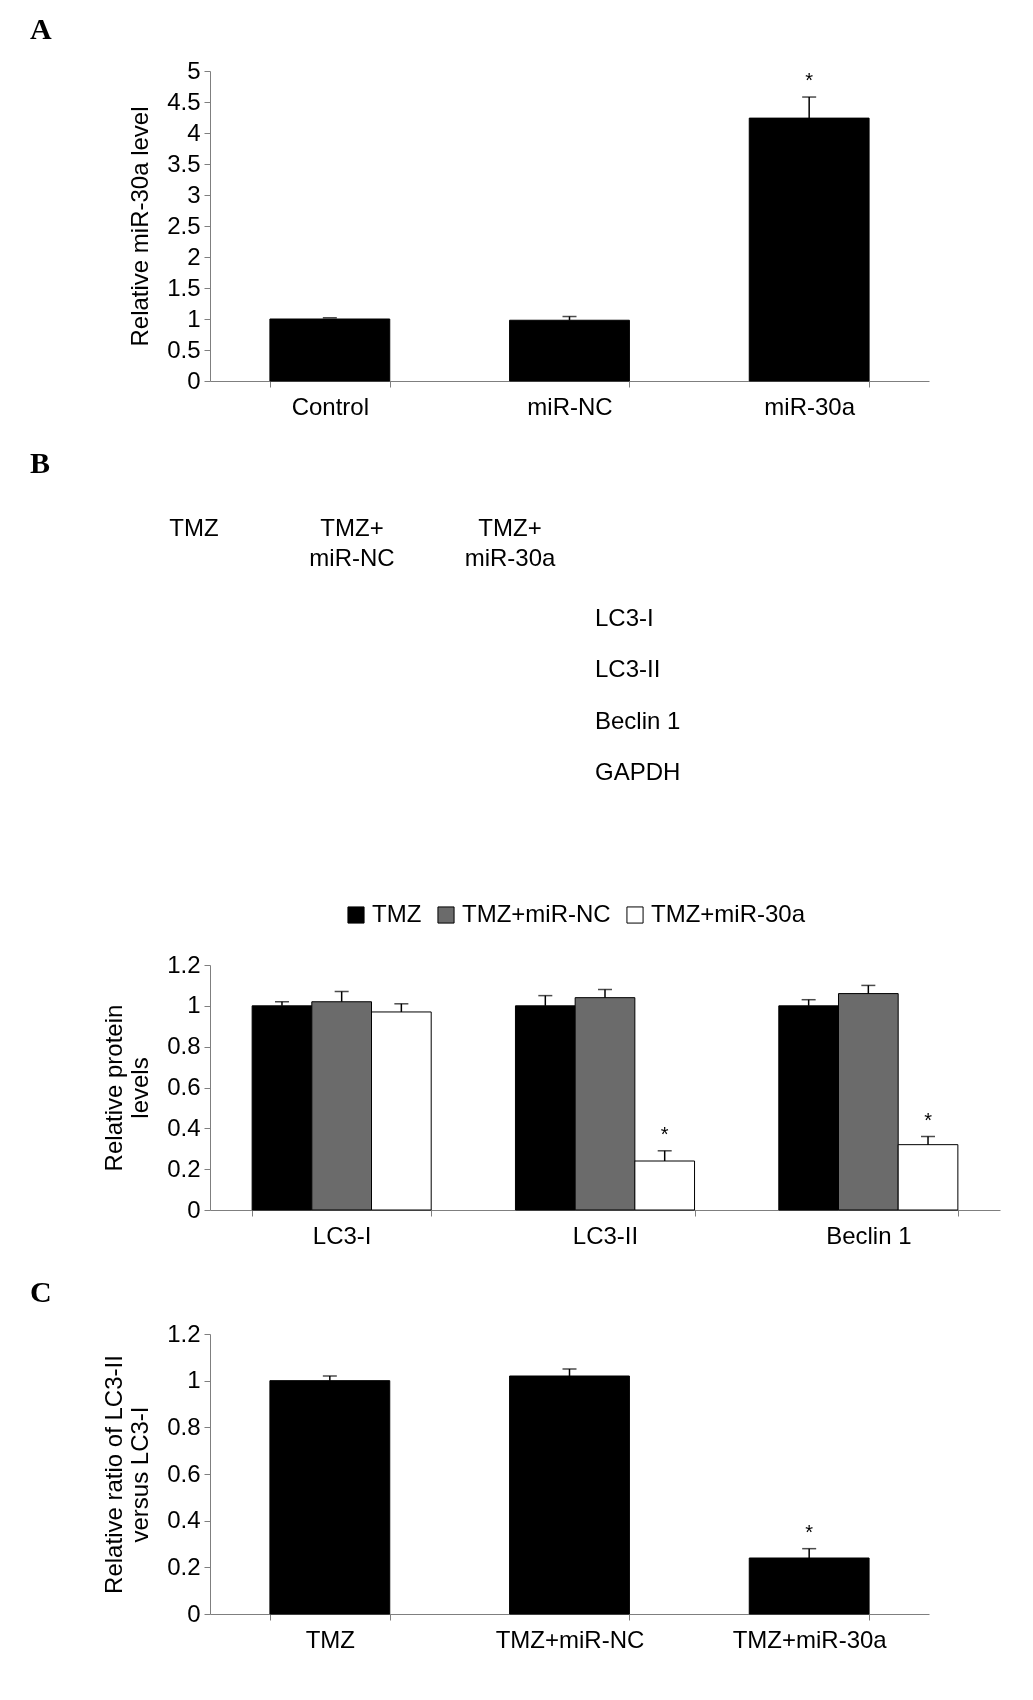 This screenshot has height=1700, width=1033. What do you see at coordinates (127, 1474) in the screenshot?
I see `y-axis-title: Relative ratio of LC3-II versus LC3-I` at bounding box center [127, 1474].